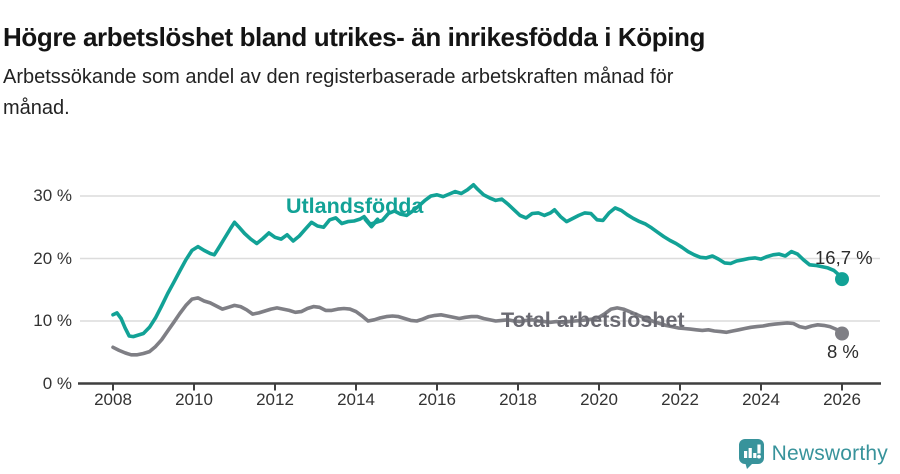 The width and height of the screenshot is (900, 474). Describe the element at coordinates (113, 399) in the screenshot. I see `x-axis-label: 2008` at that location.